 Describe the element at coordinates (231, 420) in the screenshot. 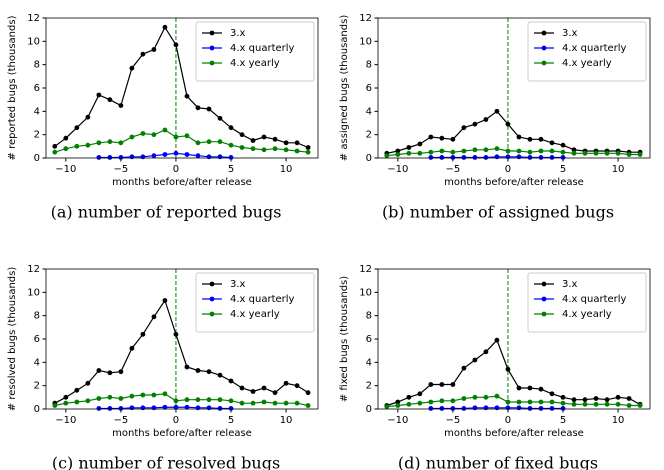

I see `x-tick-label: 5` at that location.